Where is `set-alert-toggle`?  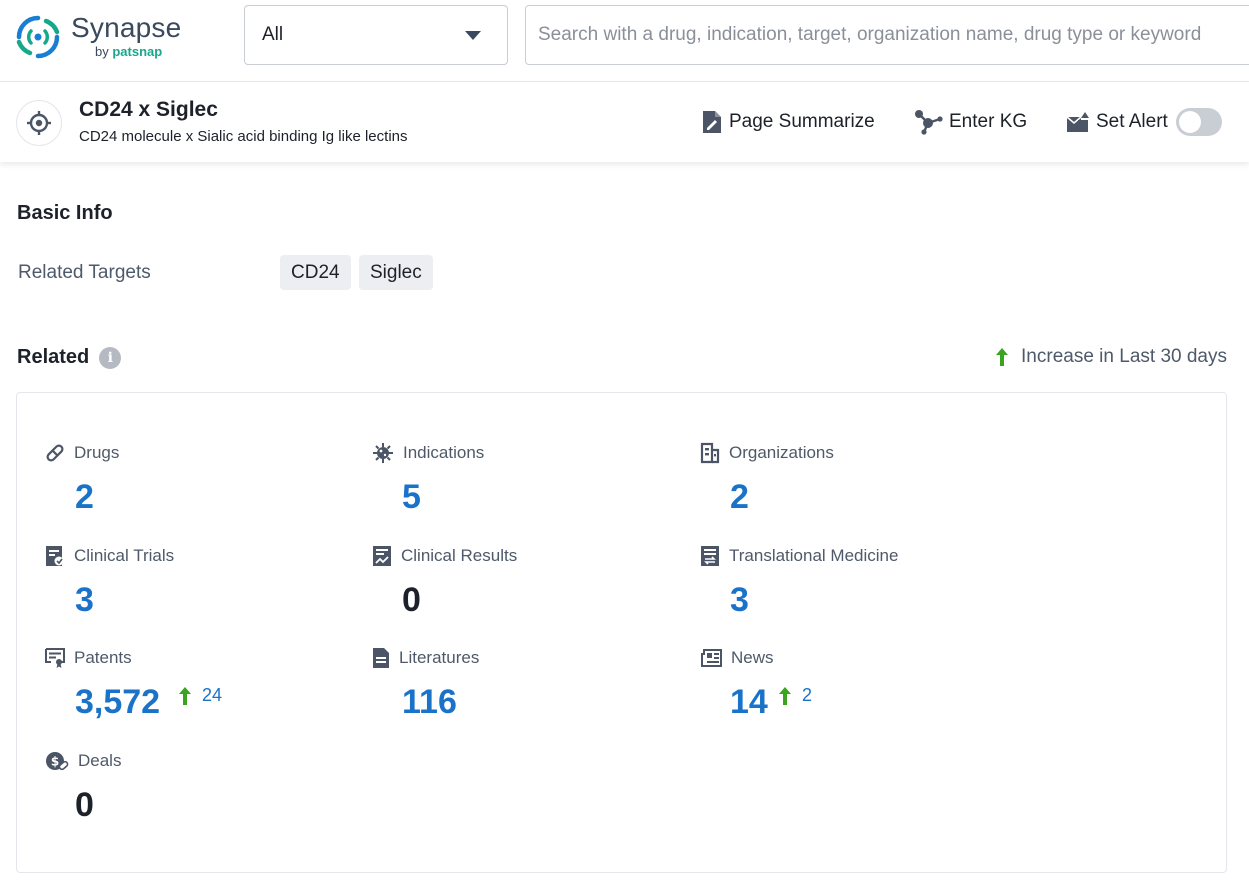 set-alert-toggle is located at coordinates (1199, 122).